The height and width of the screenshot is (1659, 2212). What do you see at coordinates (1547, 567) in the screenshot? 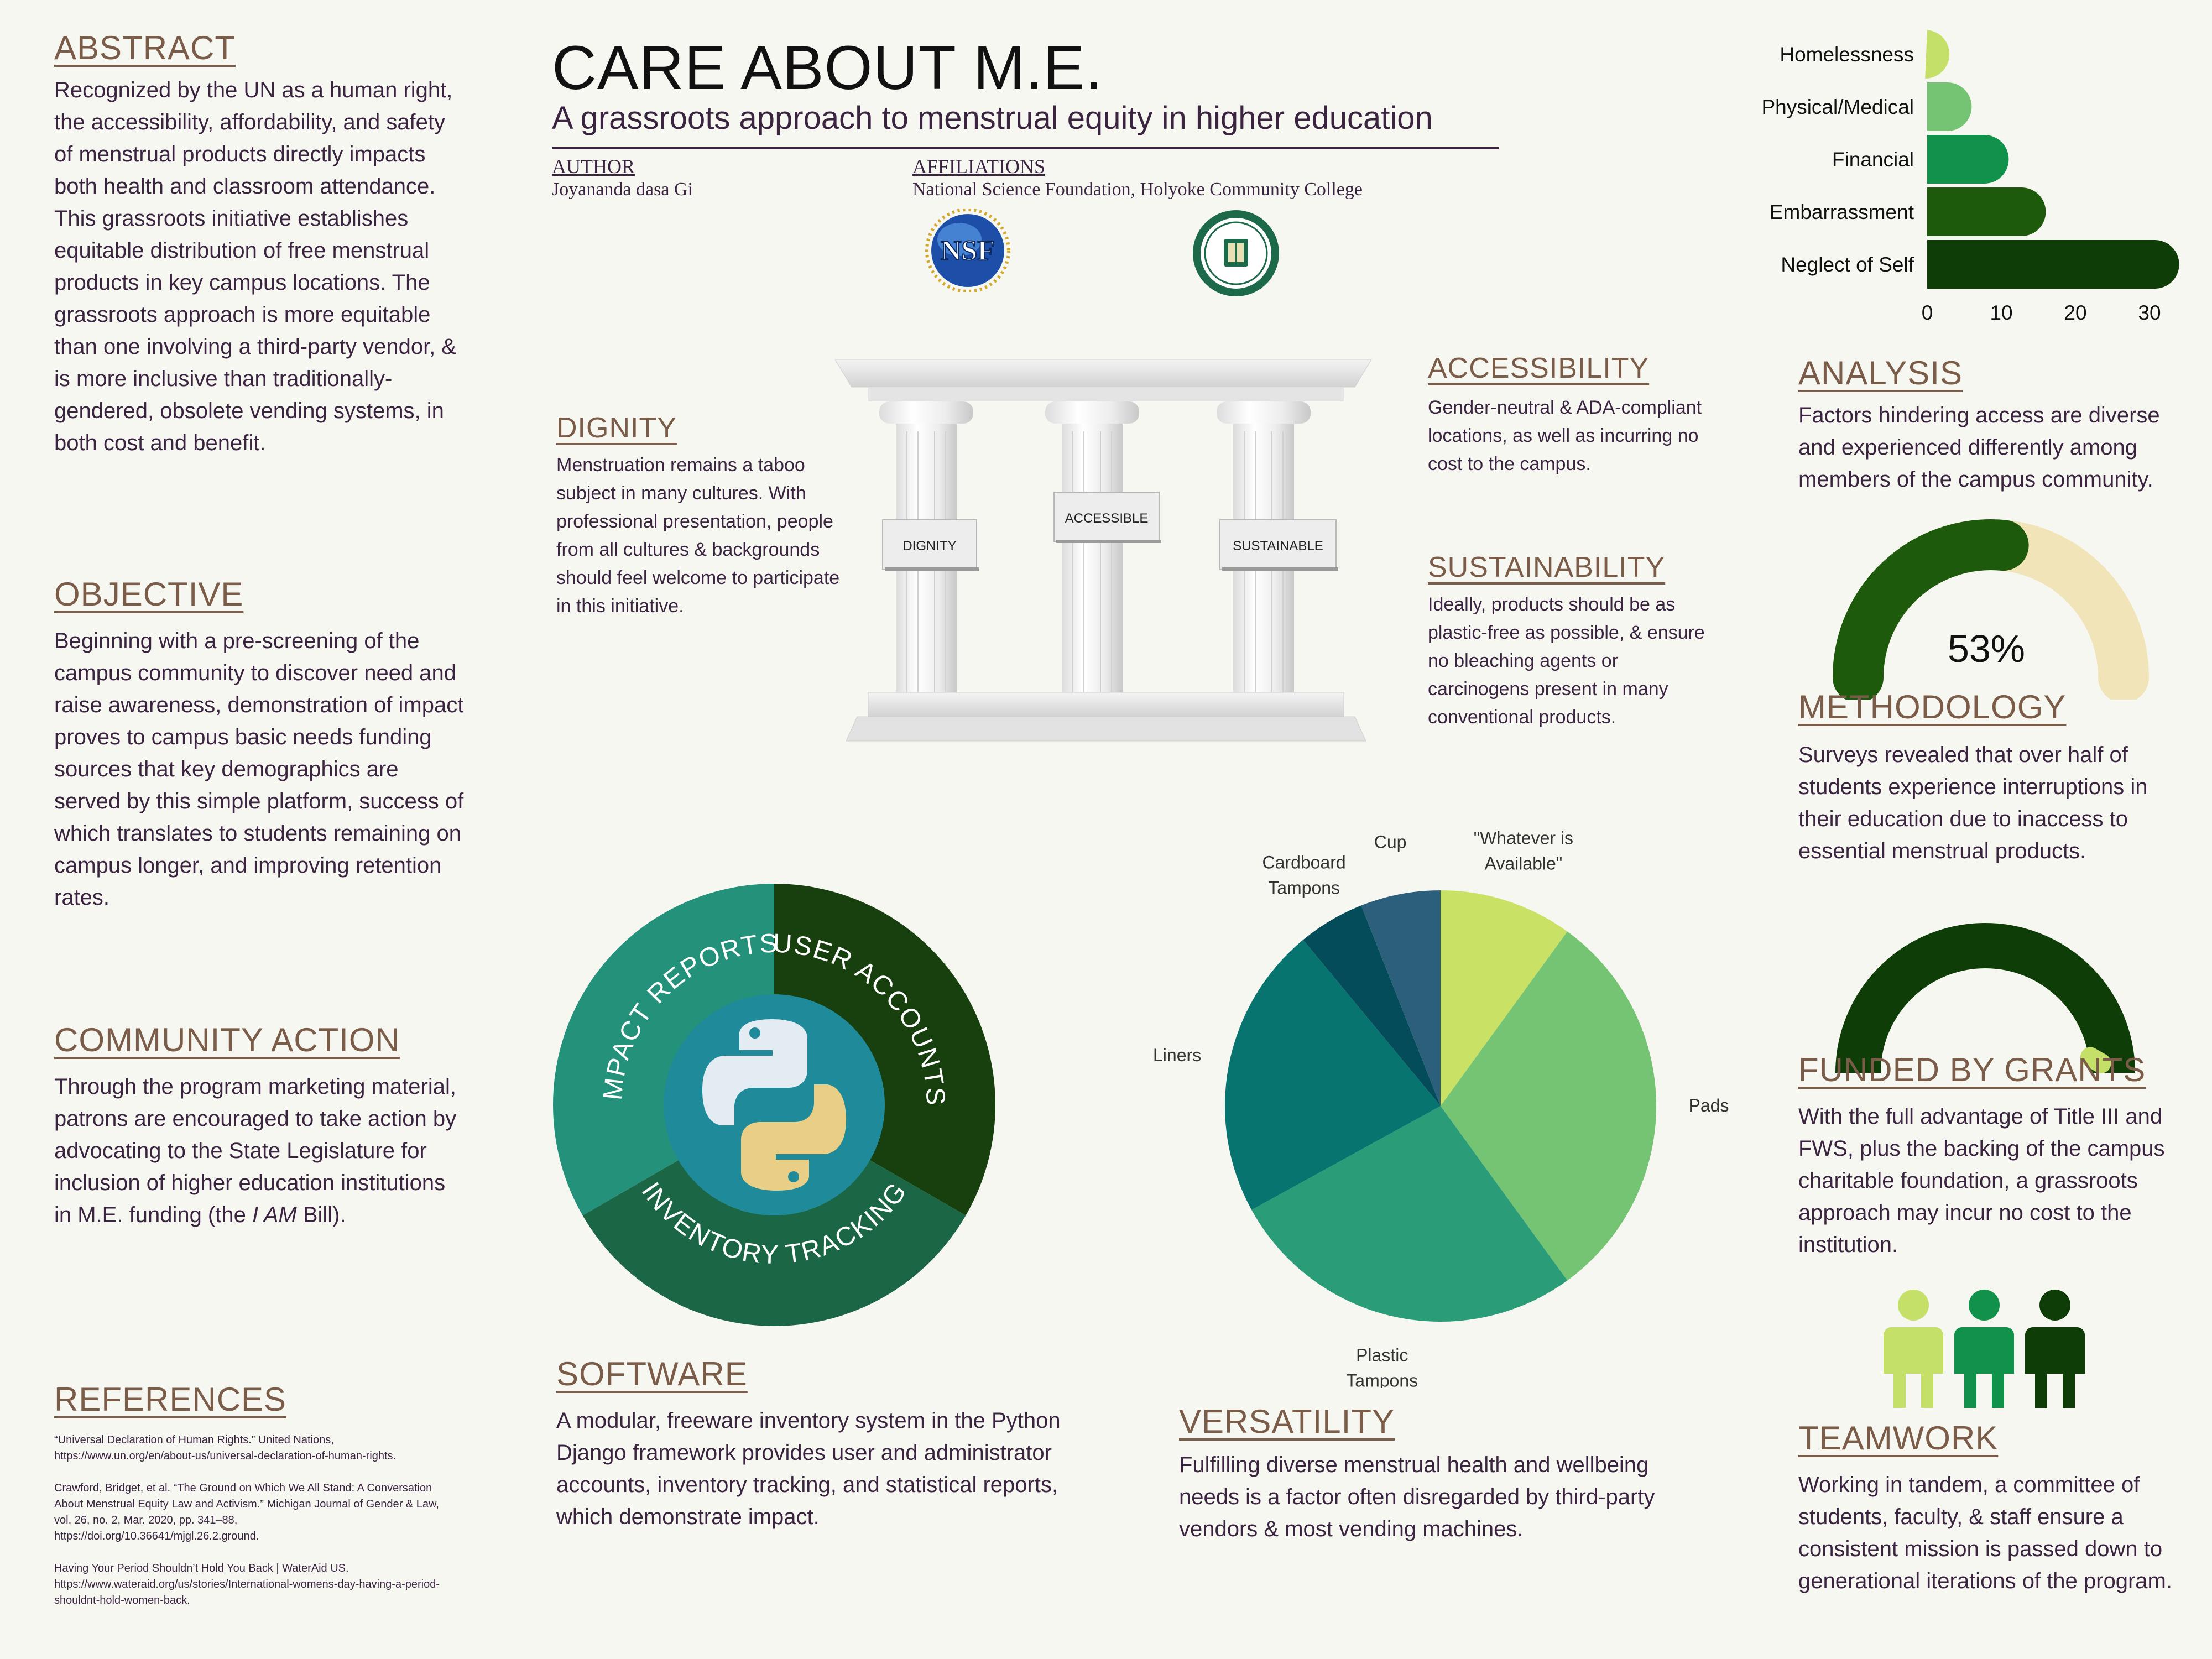
I see `sustainability-heading: SUSTAINABILITY` at bounding box center [1547, 567].